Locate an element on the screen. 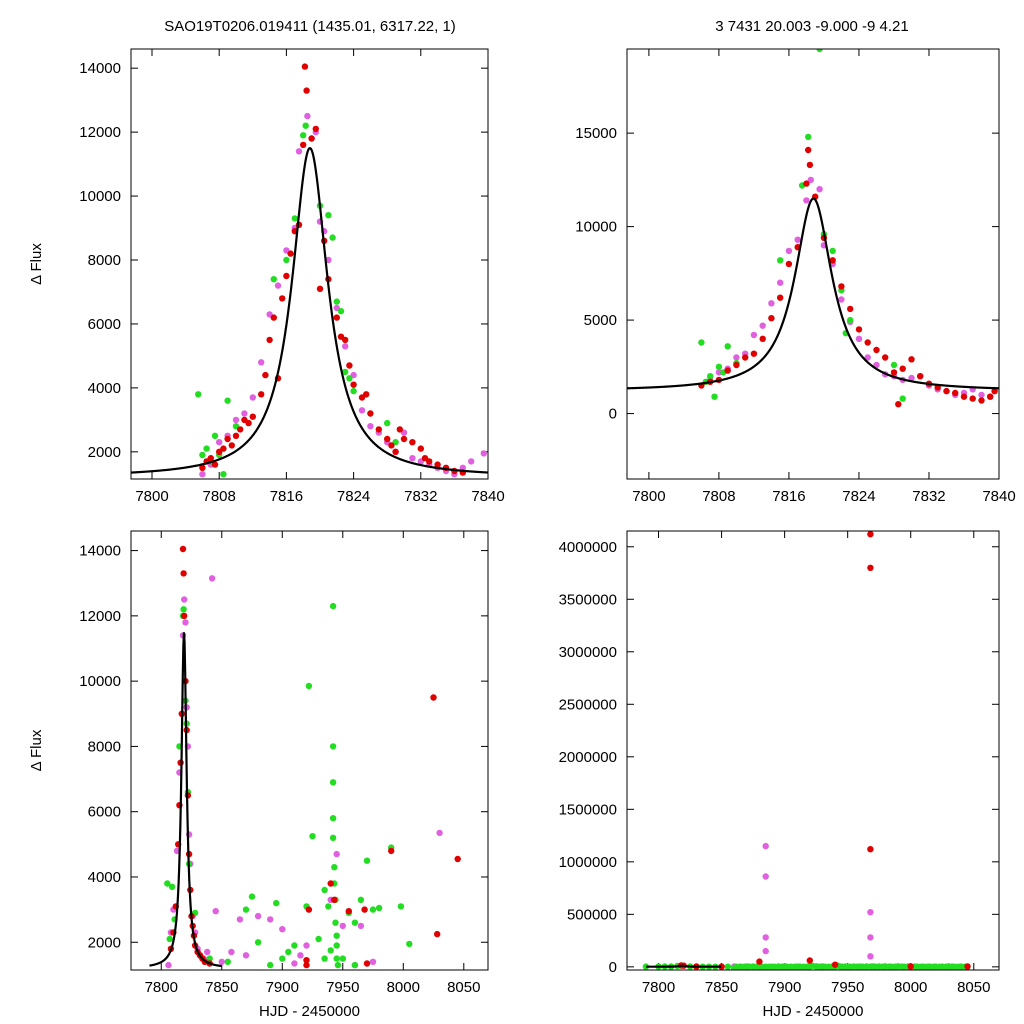 This screenshot has height=1024, width=1024. y-tick-label: 14000 is located at coordinates (100, 551).